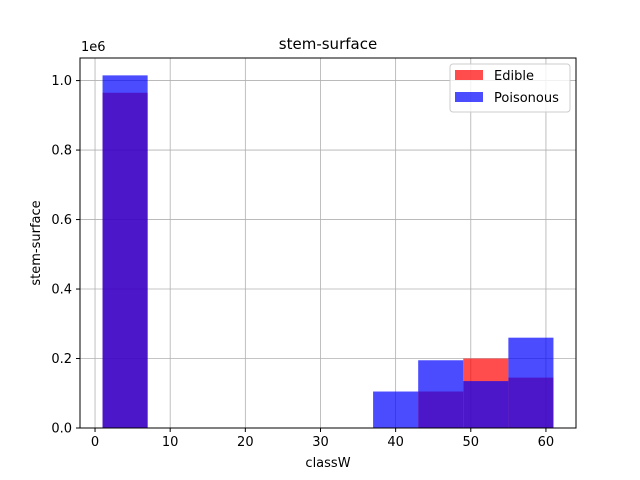 This screenshot has height=480, width=640. Describe the element at coordinates (61, 151) in the screenshot. I see `y-tick-label: 0.8` at that location.